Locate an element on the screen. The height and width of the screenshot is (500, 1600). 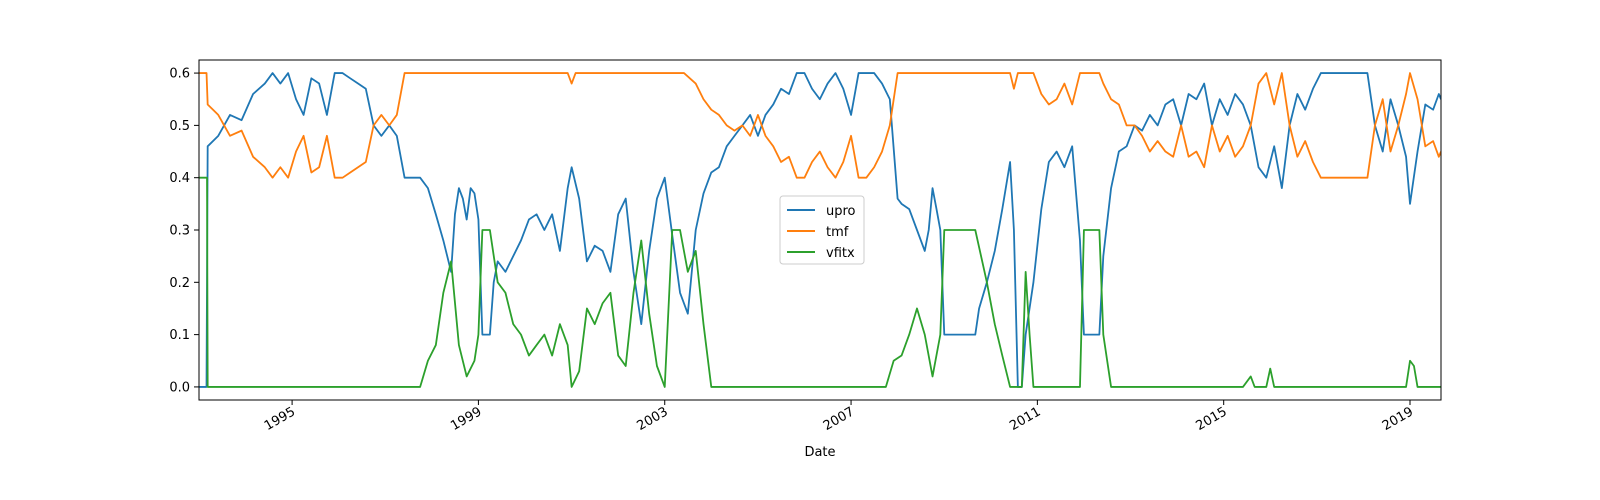
y-tick-label: 0.5 is located at coordinates (179, 126).